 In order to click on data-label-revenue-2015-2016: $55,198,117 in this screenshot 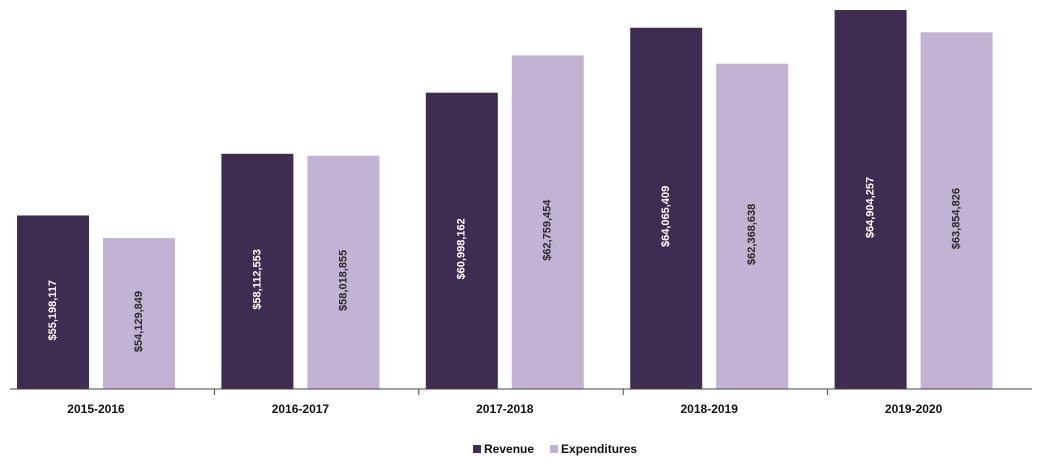, I will do `click(53, 310)`.